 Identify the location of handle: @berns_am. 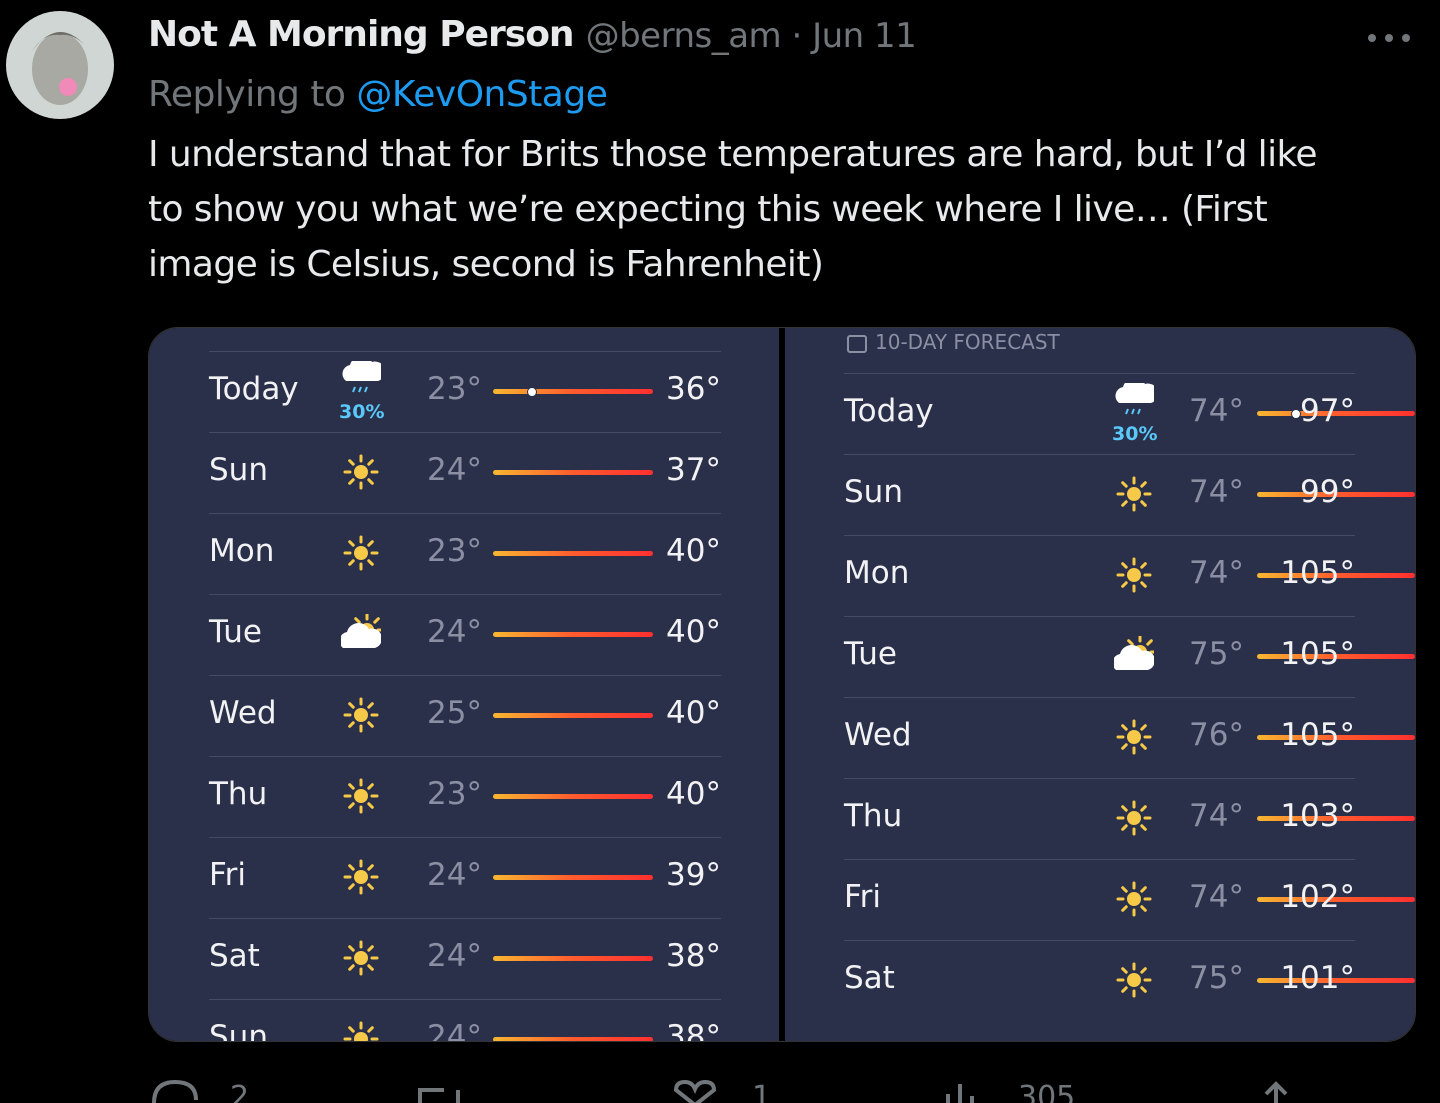
(683, 36).